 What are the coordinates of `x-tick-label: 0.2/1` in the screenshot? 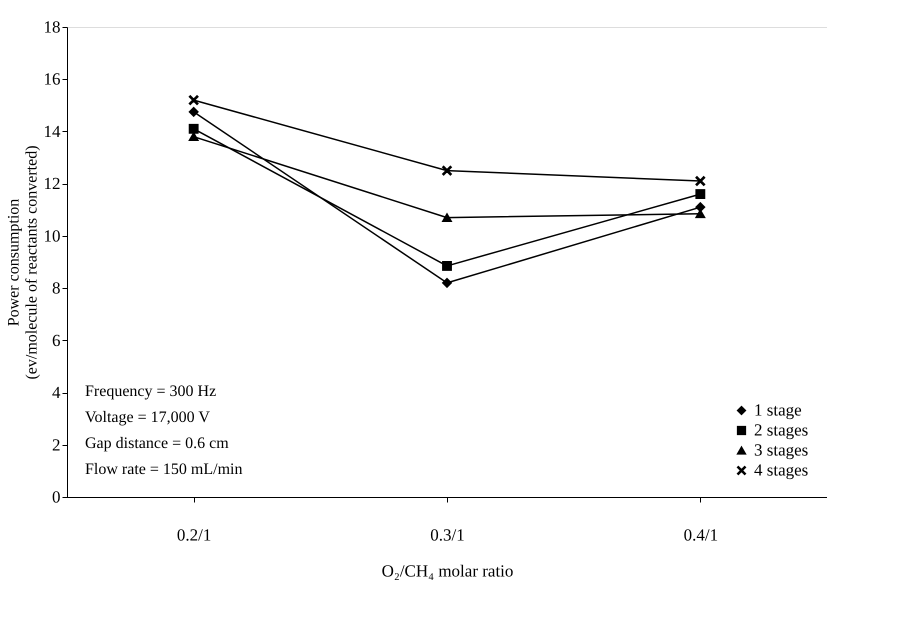 It's located at (194, 535).